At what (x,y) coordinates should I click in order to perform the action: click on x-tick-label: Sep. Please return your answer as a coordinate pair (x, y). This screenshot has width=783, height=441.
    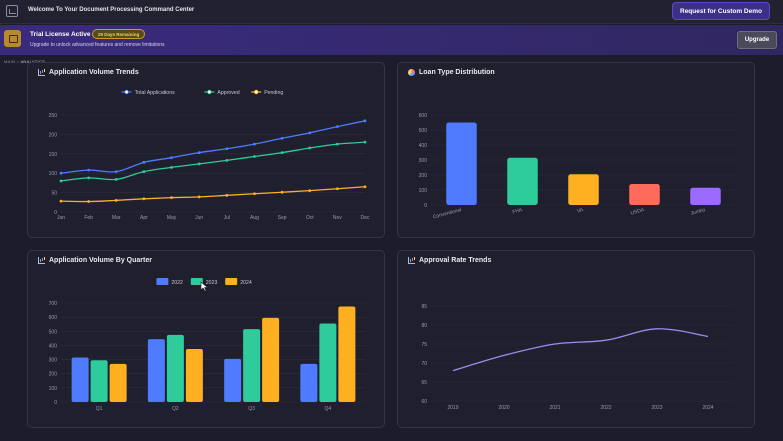
    Looking at the image, I should click on (282, 218).